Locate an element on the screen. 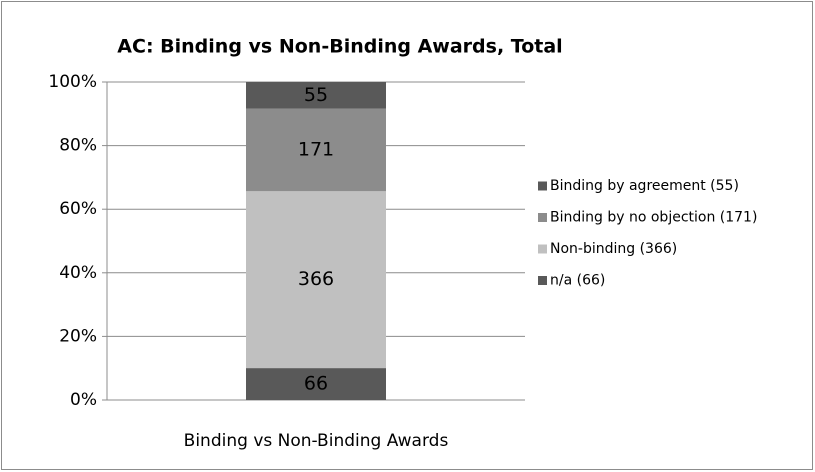 The height and width of the screenshot is (472, 815). data-label: 55 is located at coordinates (316, 95).